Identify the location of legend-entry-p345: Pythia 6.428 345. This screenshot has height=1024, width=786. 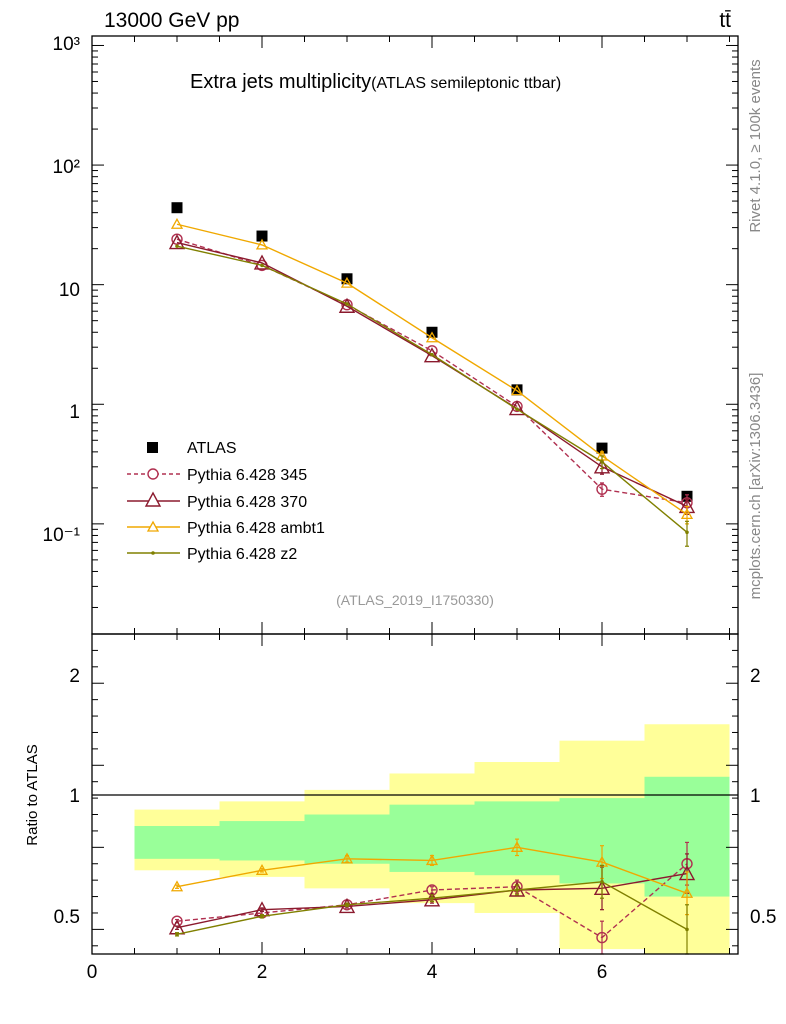
(217, 475).